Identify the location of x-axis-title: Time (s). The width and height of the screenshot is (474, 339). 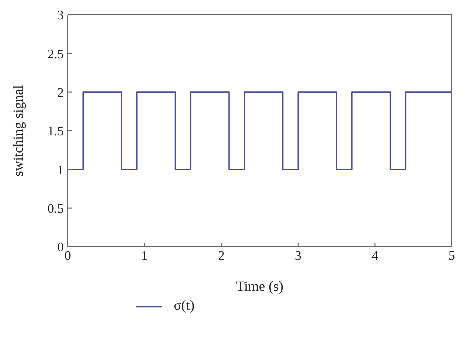
(260, 287).